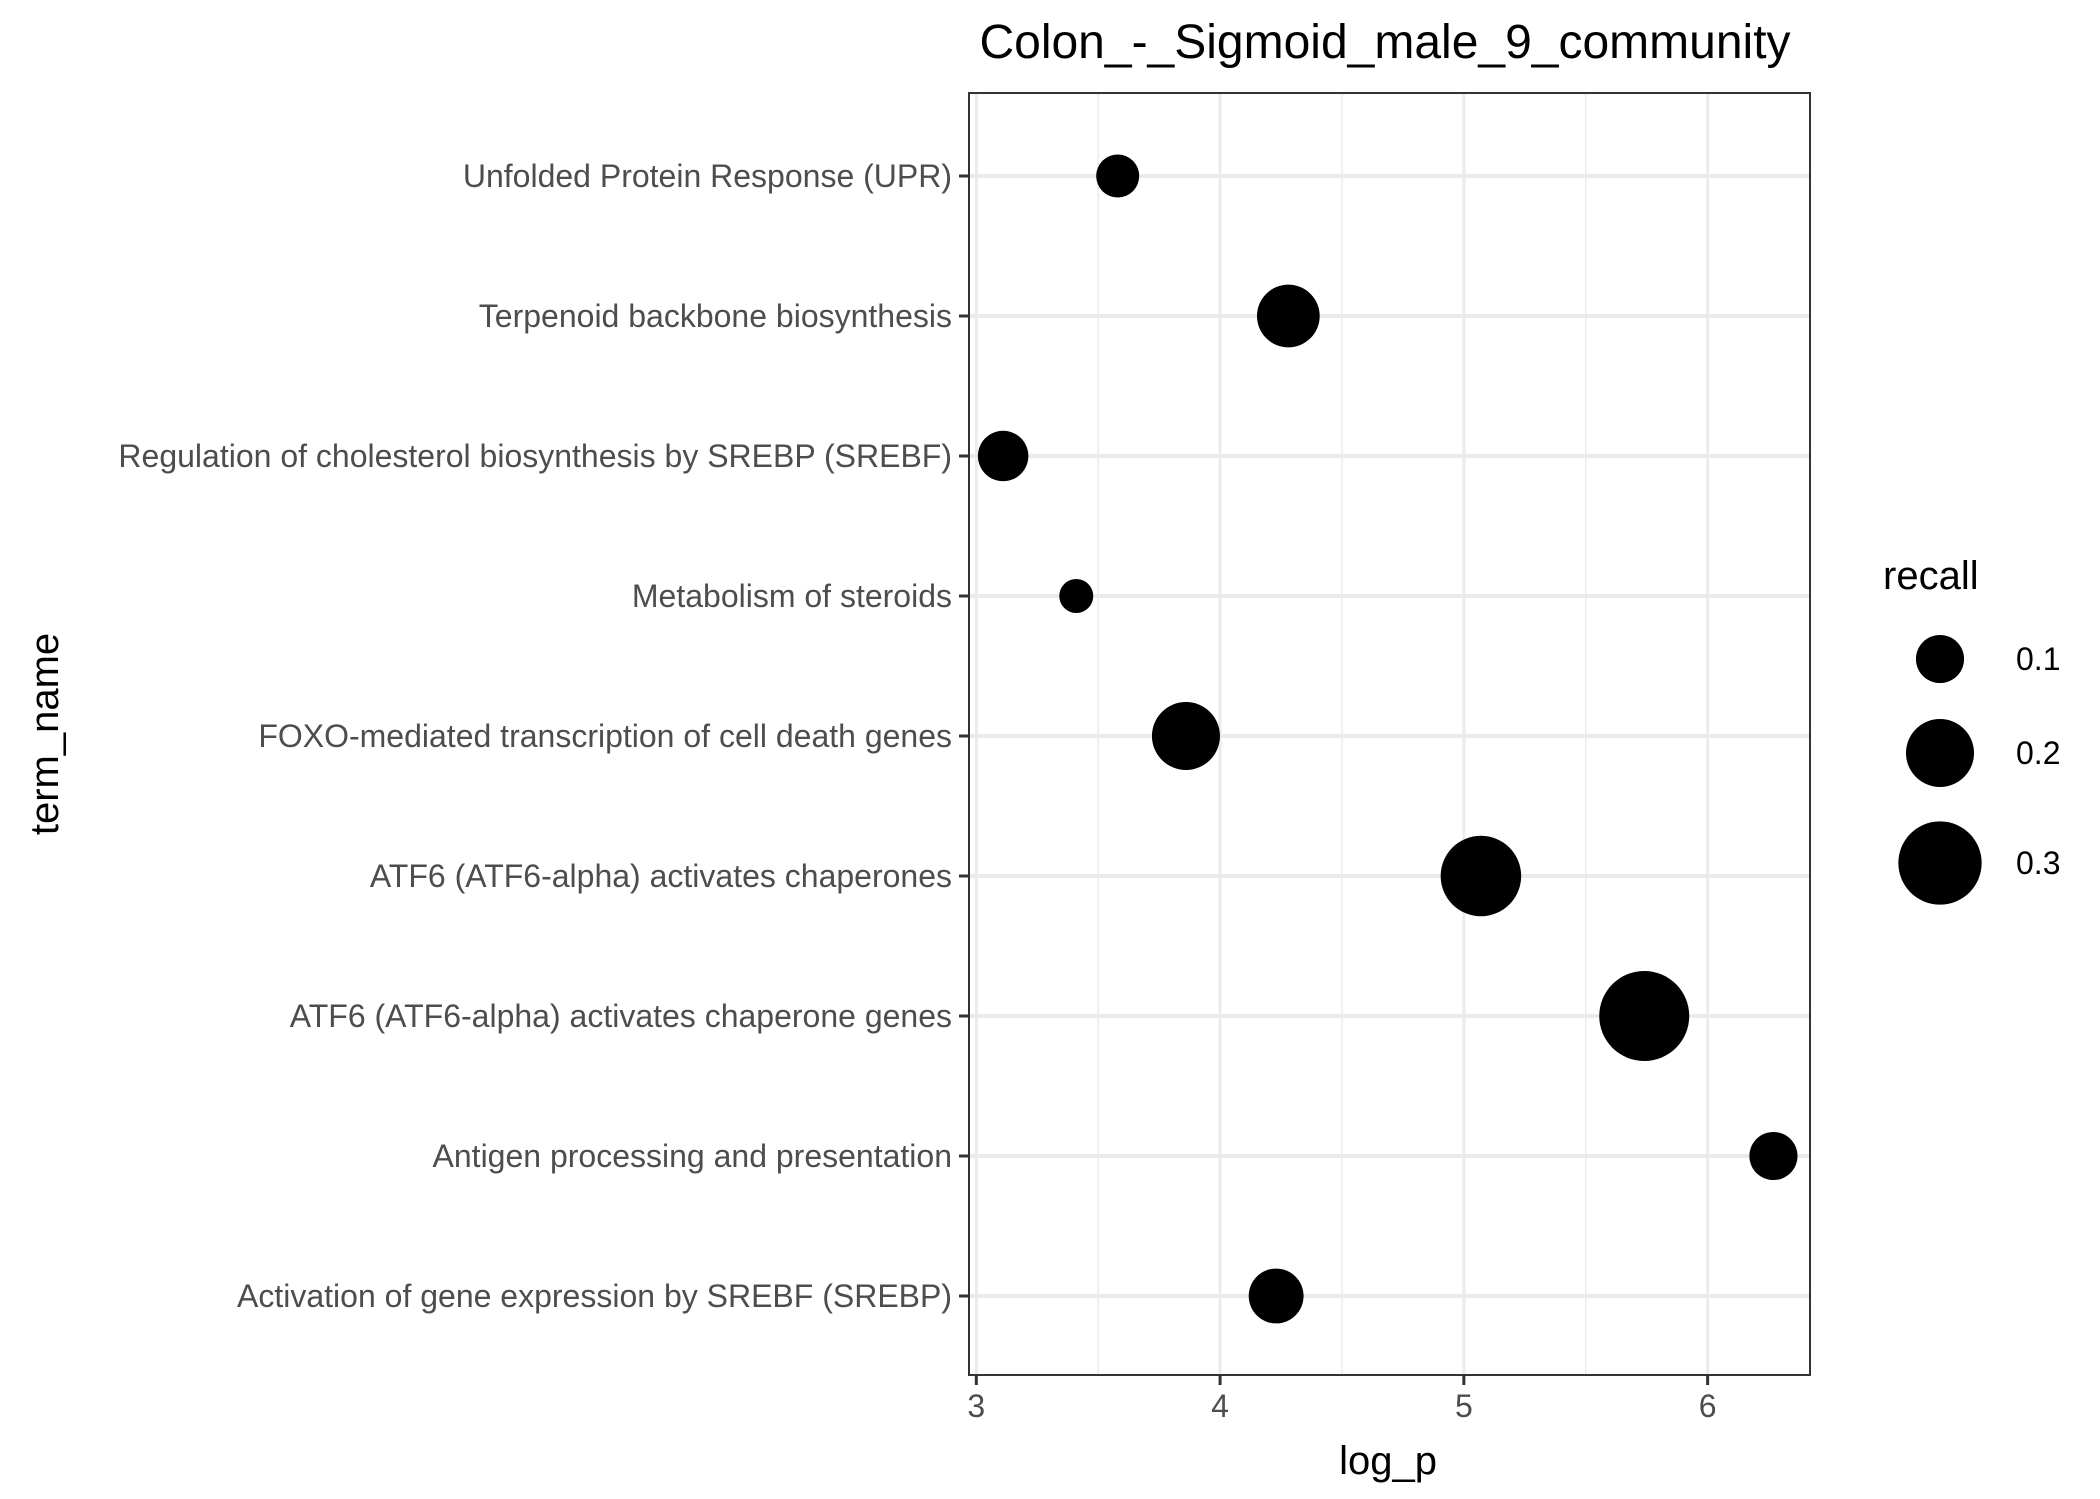  What do you see at coordinates (1384, 42) in the screenshot?
I see `chart-title: Colon_-_Sigmoid_male_9_community` at bounding box center [1384, 42].